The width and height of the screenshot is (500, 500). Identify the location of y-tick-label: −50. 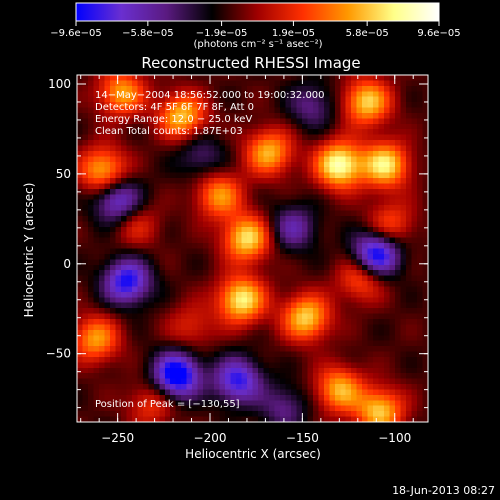
(58, 354).